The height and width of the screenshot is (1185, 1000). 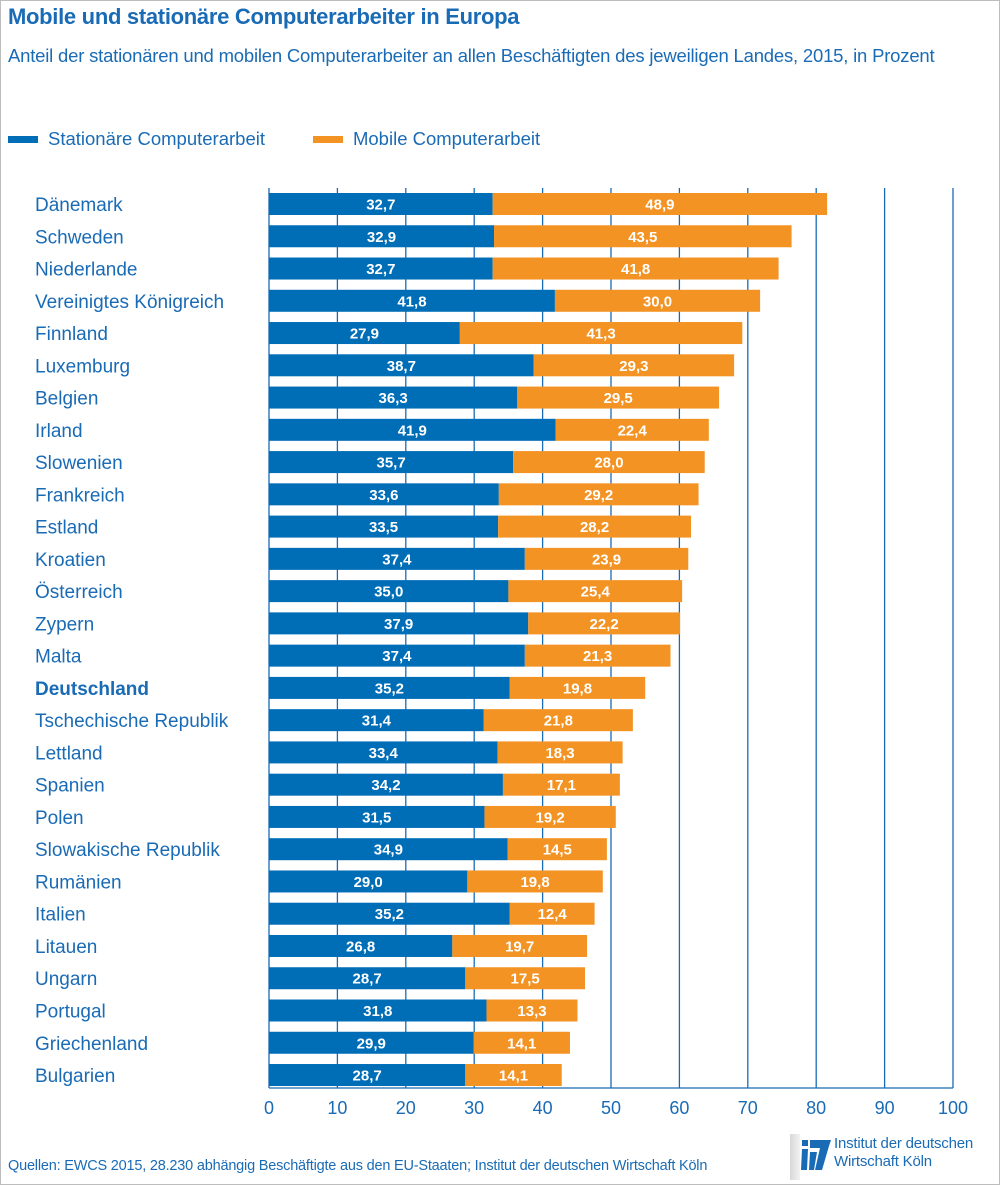 What do you see at coordinates (70, 560) in the screenshot?
I see `category-label: Kroatien` at bounding box center [70, 560].